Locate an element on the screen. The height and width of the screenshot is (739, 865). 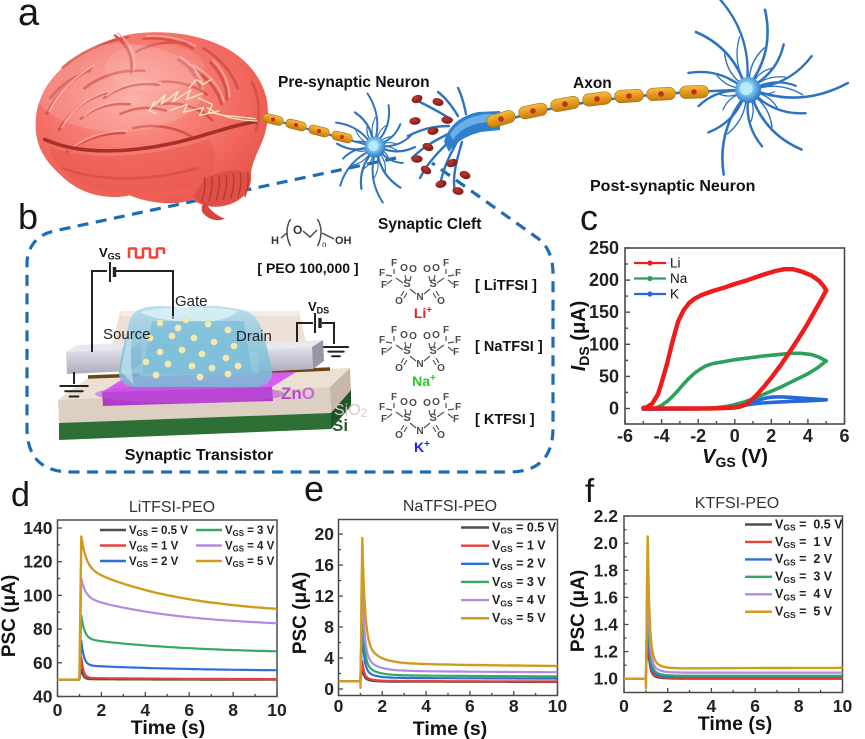
svg-text: e is located at coordinates (314, 488).